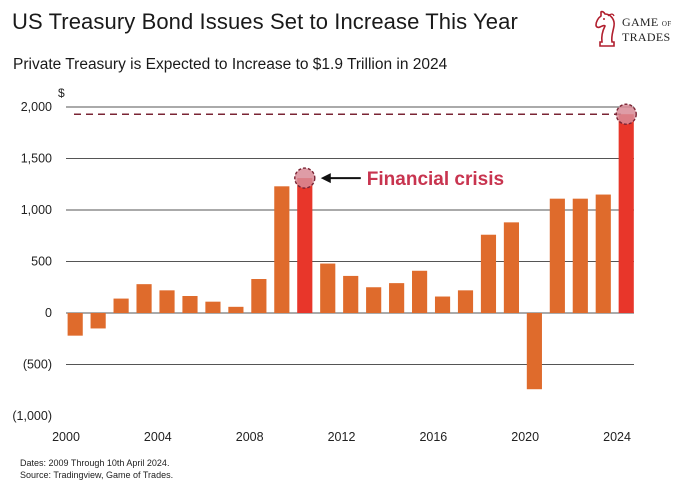 The height and width of the screenshot is (485, 680). What do you see at coordinates (325, 178) in the screenshot?
I see `annotation-arrow-head` at bounding box center [325, 178].